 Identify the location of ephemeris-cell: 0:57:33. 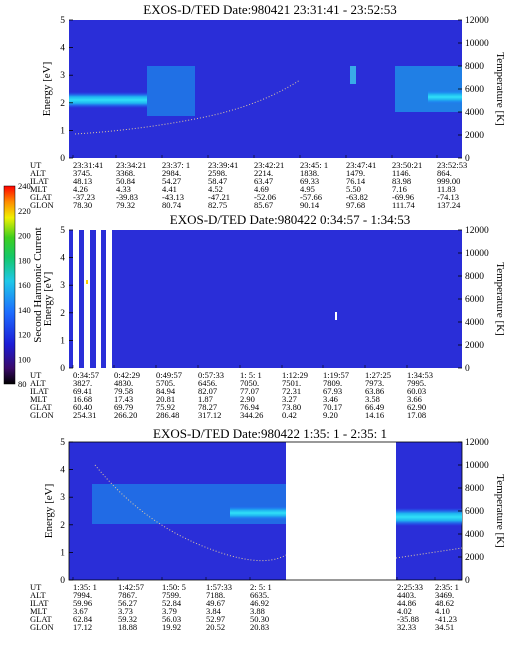
(211, 375).